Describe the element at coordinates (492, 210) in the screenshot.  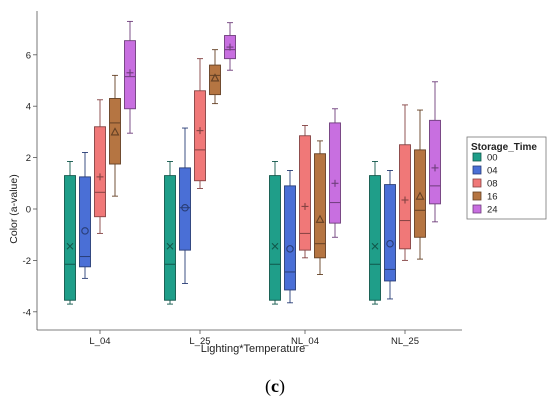
I see `legend-label-24: 24` at that location.